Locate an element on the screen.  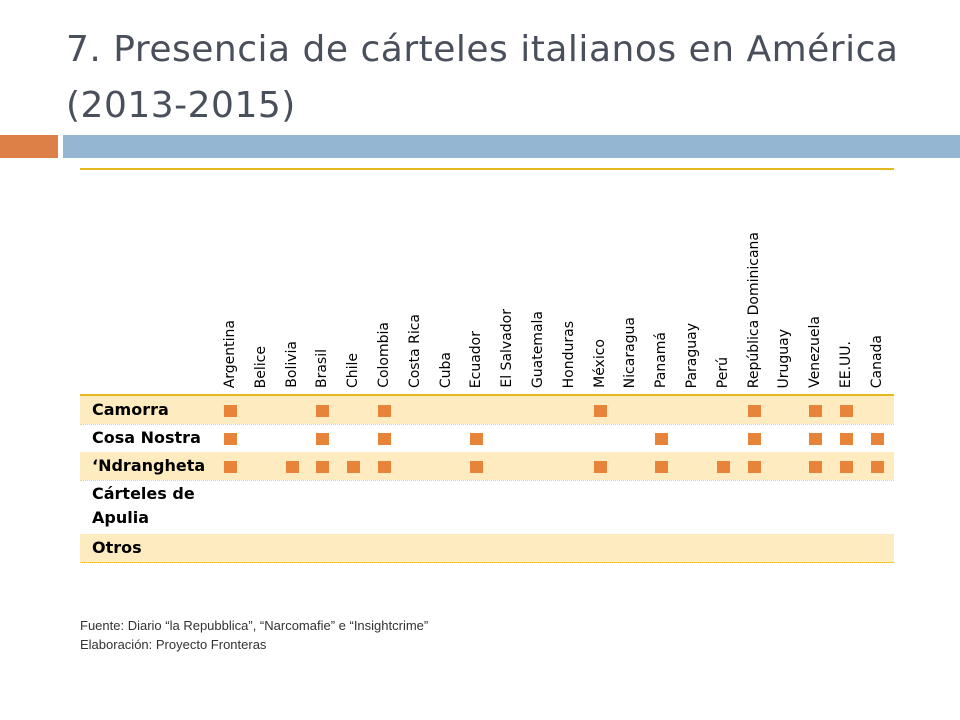
column-header-country: Guatemala is located at coordinates (538, 349).